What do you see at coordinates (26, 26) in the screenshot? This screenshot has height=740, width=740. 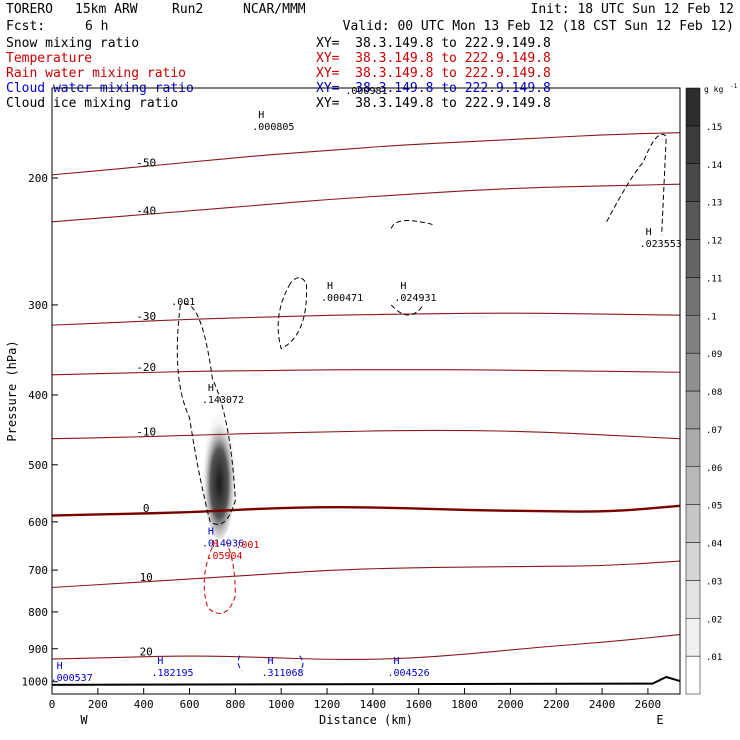 I see `header-fcst-label: Fcst:` at bounding box center [26, 26].